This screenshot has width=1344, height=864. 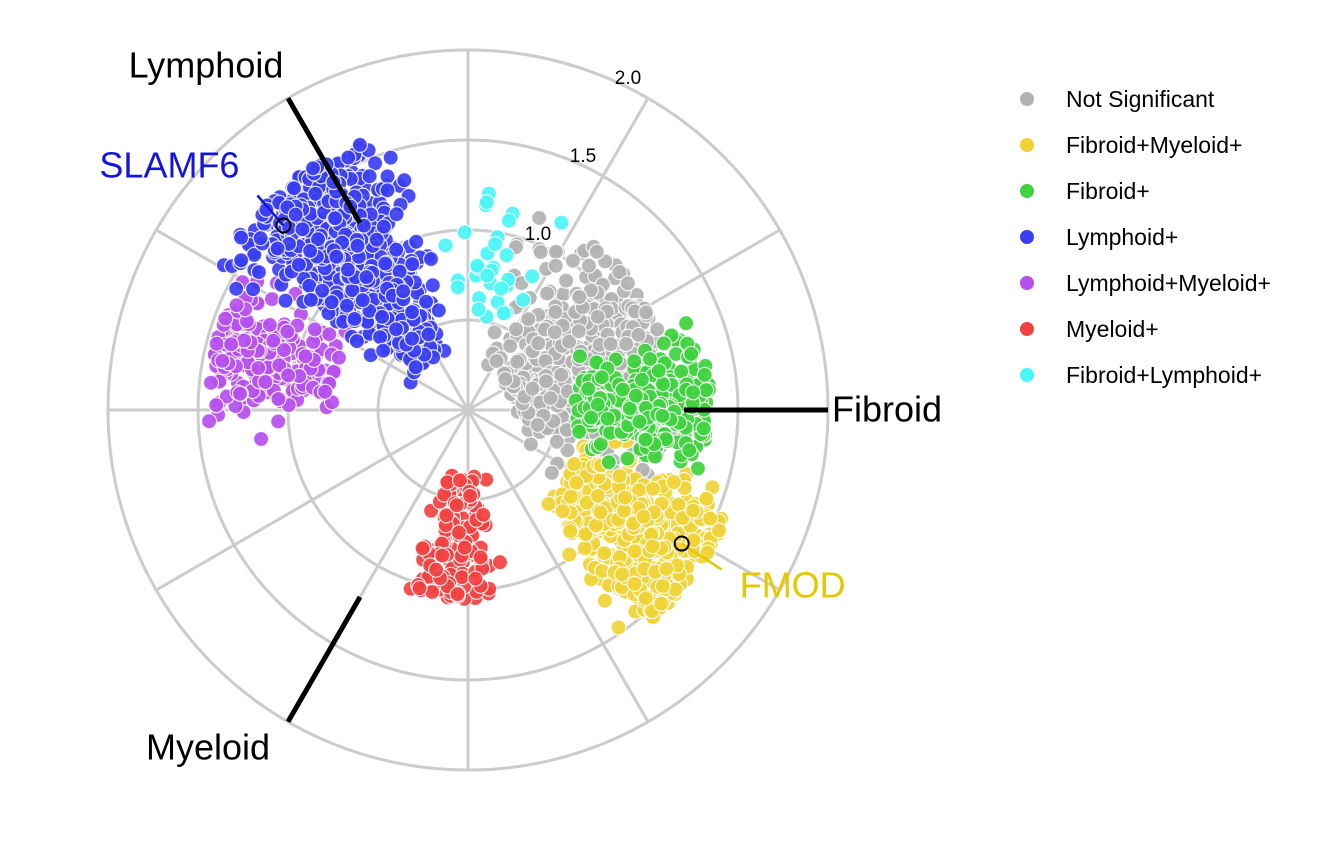 I want to click on annotation-label-fmod: FMOD, so click(x=793, y=585).